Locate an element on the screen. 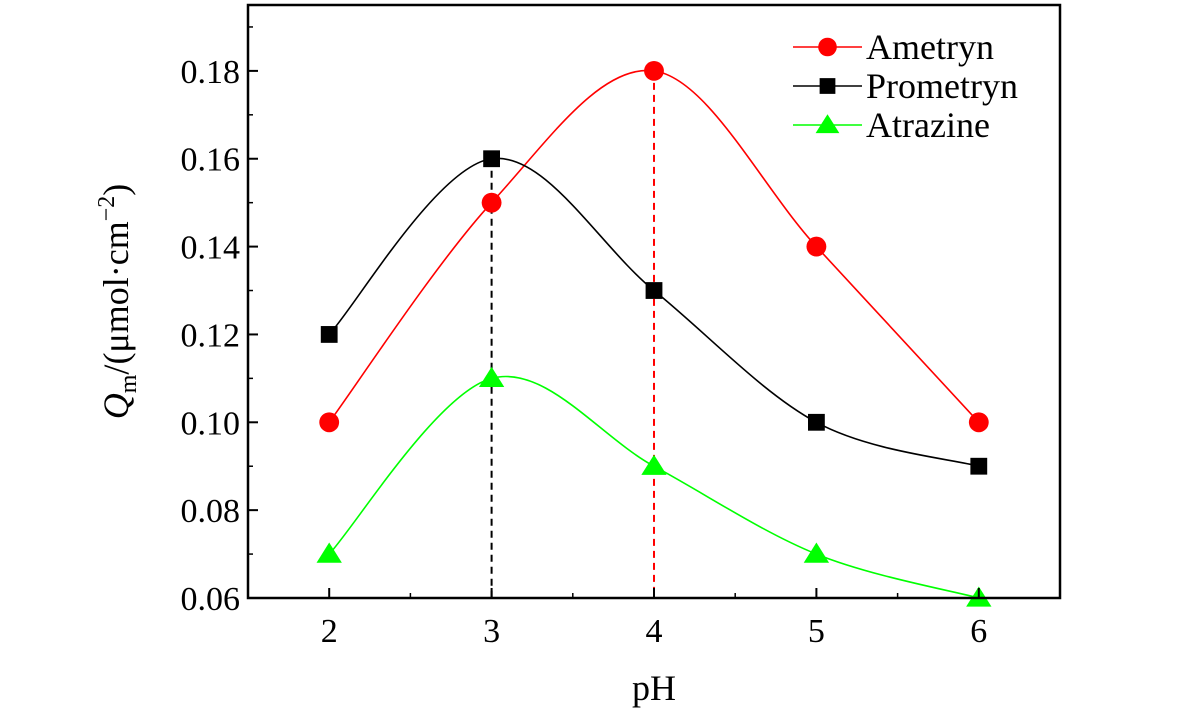 Image resolution: width=1179 pixels, height=709 pixels. y-axis-title: Qm/(μmol·cm−2) is located at coordinates (118, 301).